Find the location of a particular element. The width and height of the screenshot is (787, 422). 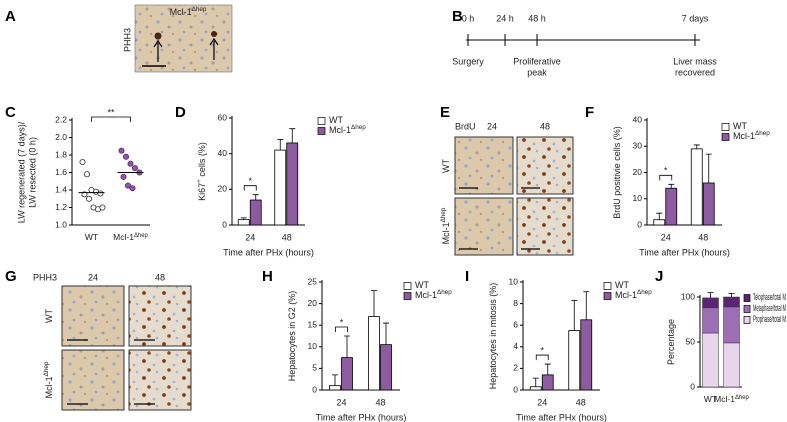

panel-letter: I is located at coordinates (467, 276).